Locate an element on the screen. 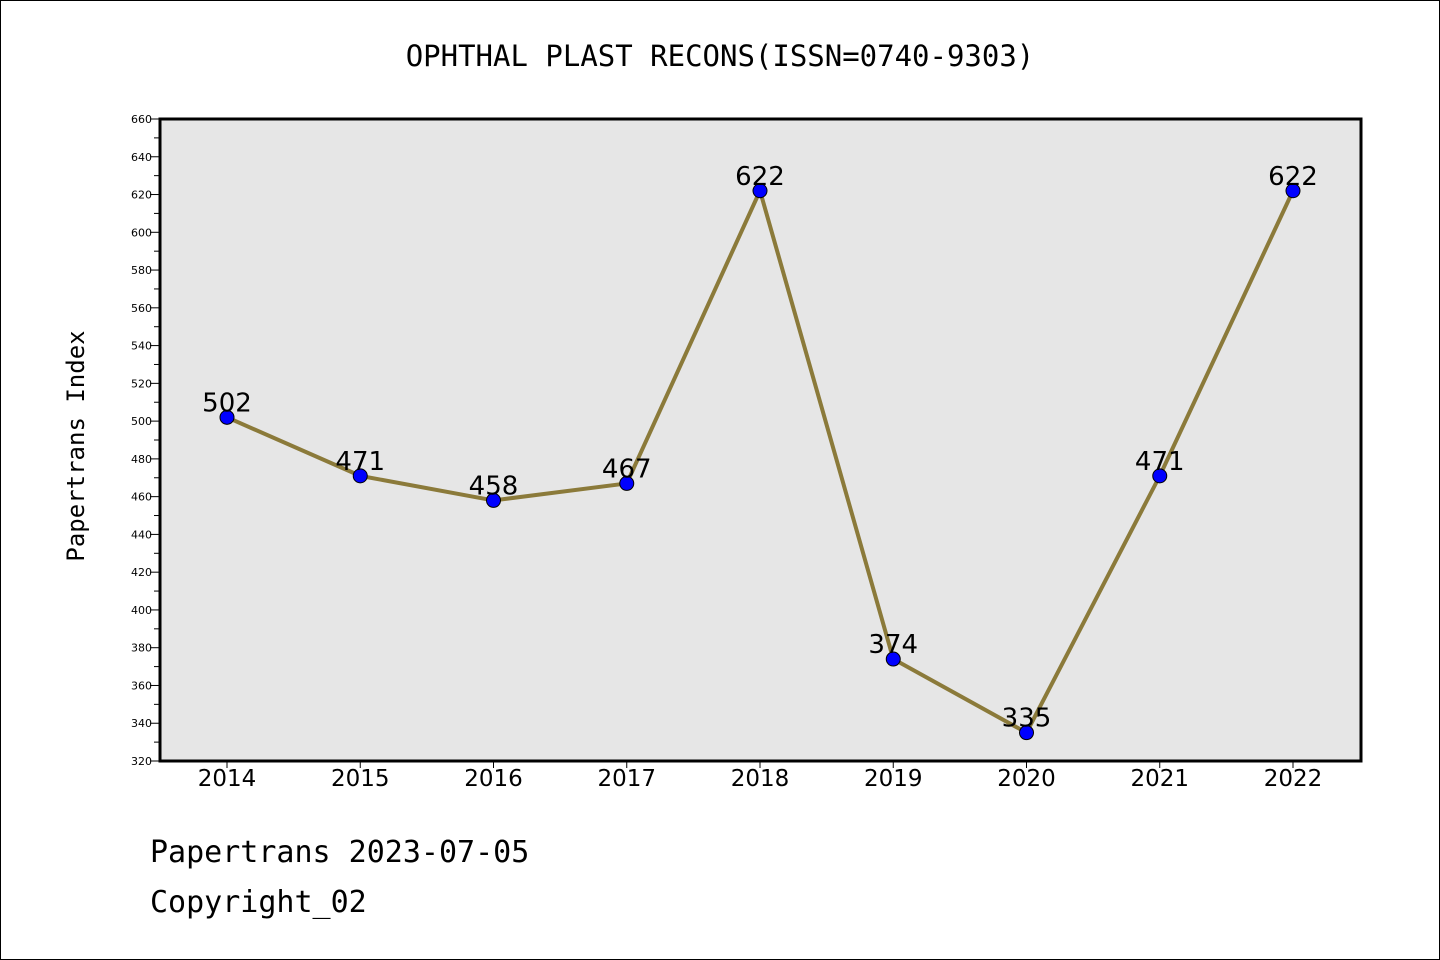 This screenshot has height=960, width=1440. x-tick-label: 2015 is located at coordinates (360, 779).